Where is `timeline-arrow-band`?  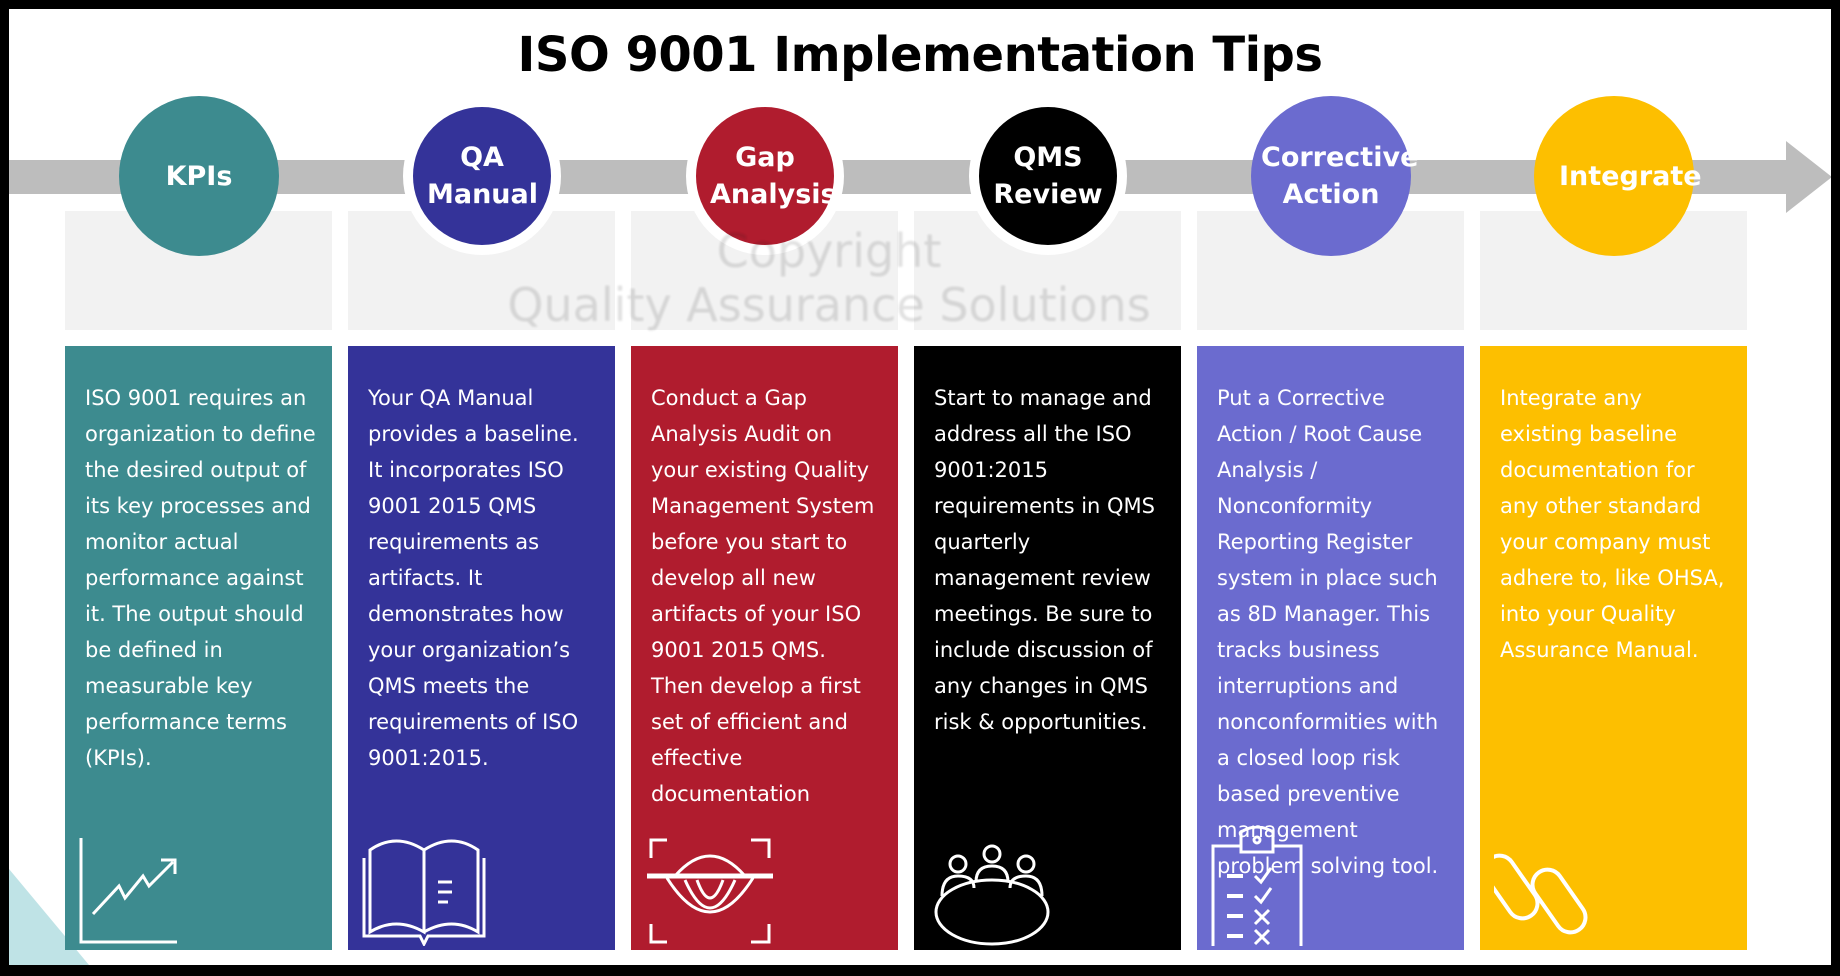 timeline-arrow-band is located at coordinates (904, 177).